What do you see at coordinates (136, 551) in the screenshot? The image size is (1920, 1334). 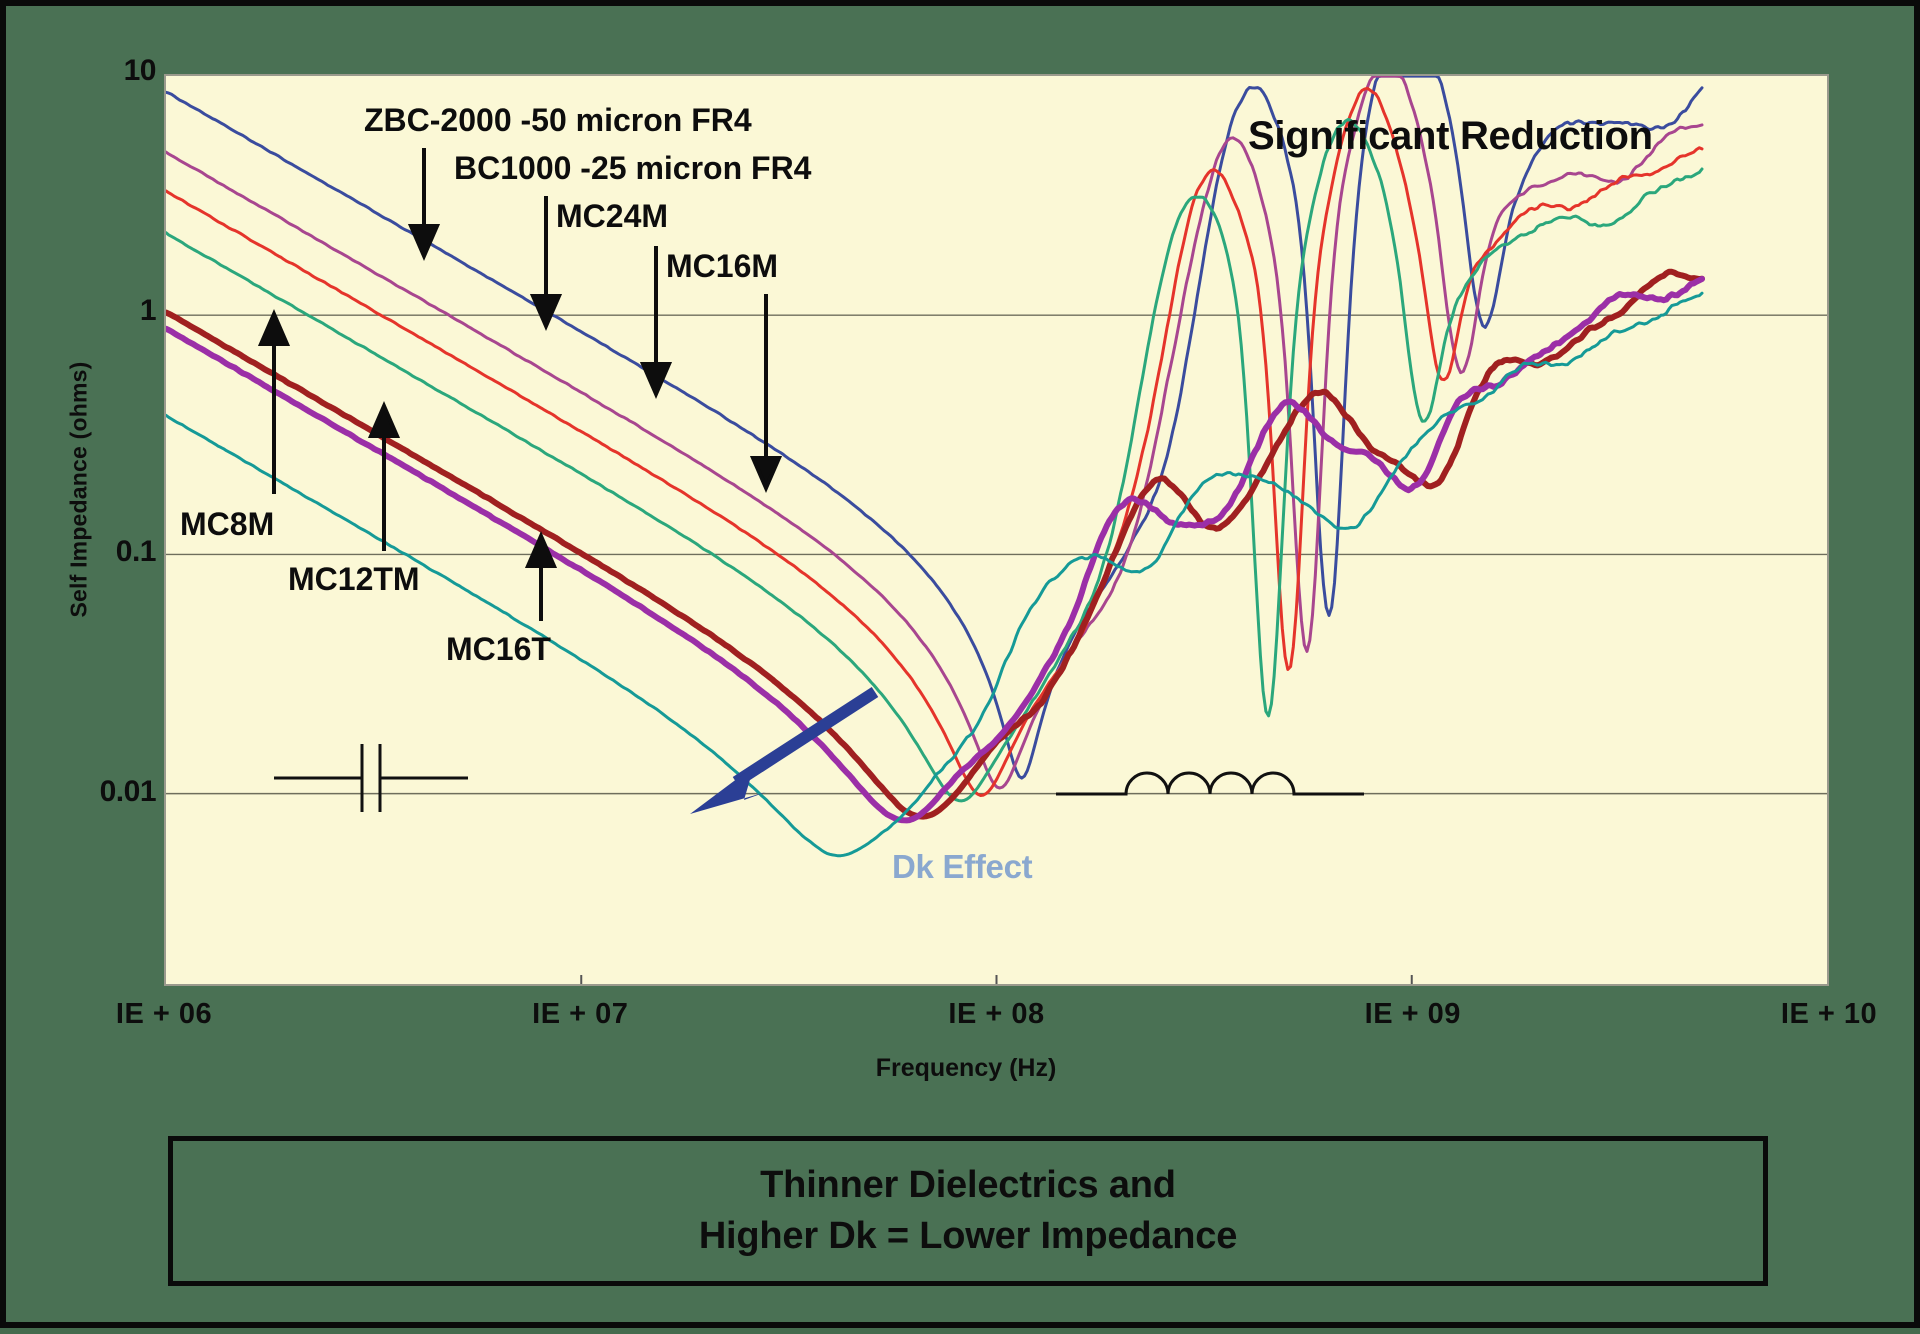 I see `y-tick-label: 0.1` at bounding box center [136, 551].